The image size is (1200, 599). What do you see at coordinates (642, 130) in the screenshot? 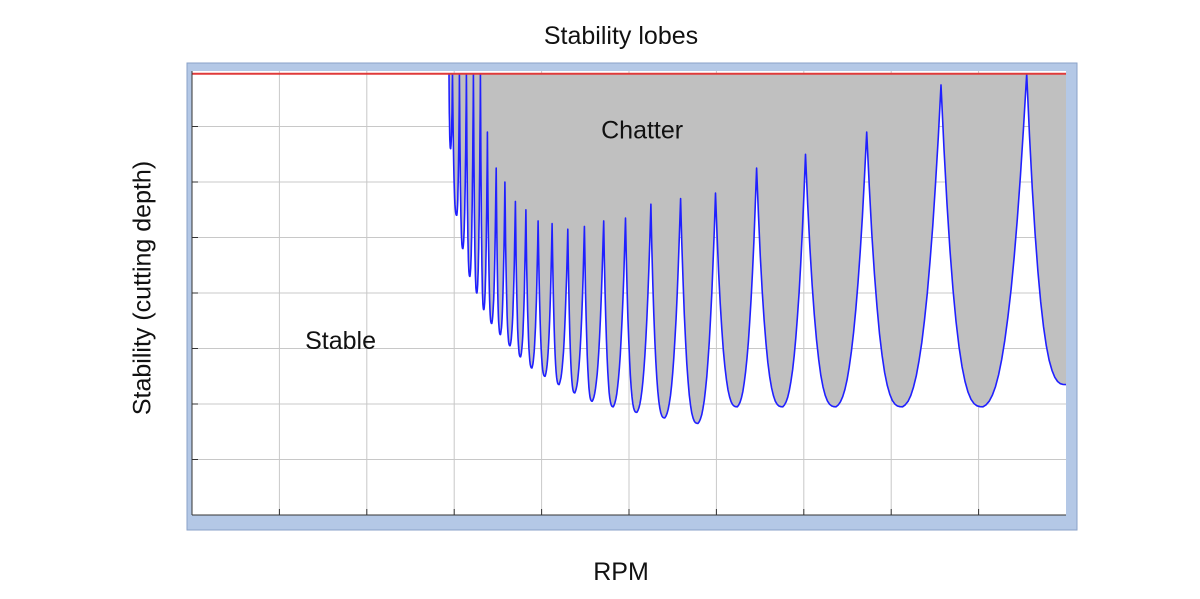
I see `region-label-chatter: Chatter` at bounding box center [642, 130].